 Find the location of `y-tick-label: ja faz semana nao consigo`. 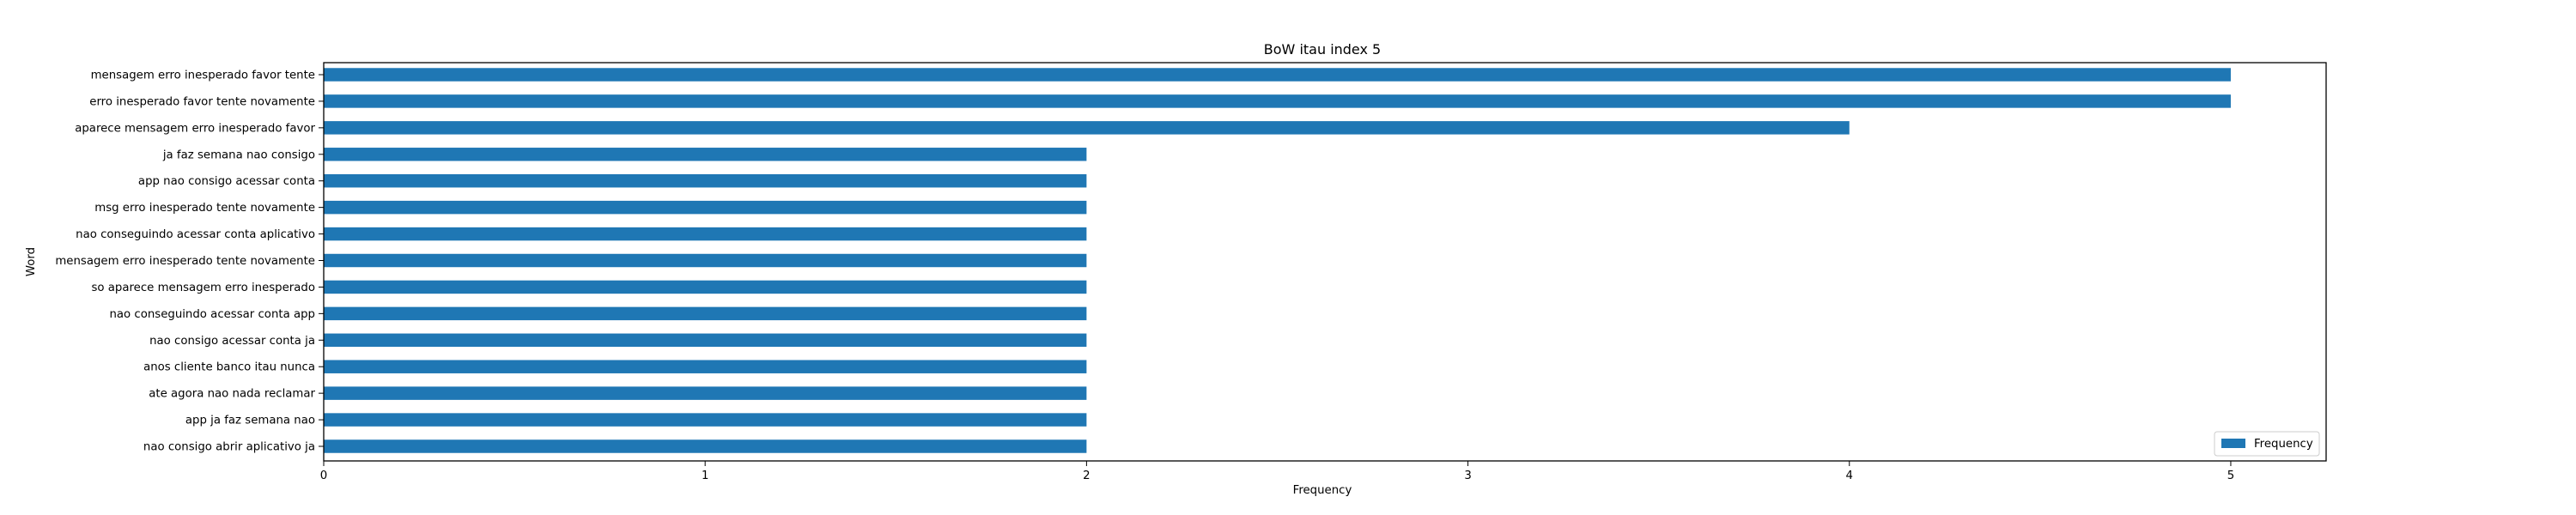

y-tick-label: ja faz semana nao consigo is located at coordinates (239, 154).